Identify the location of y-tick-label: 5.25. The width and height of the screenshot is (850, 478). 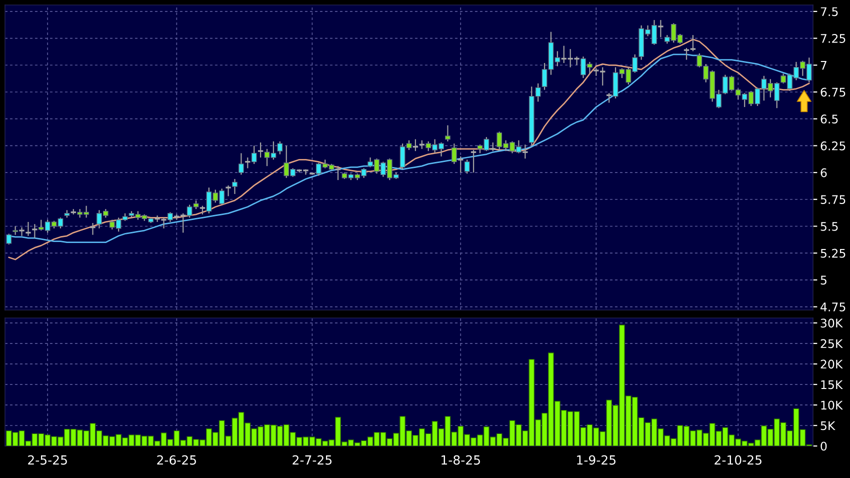
(833, 253).